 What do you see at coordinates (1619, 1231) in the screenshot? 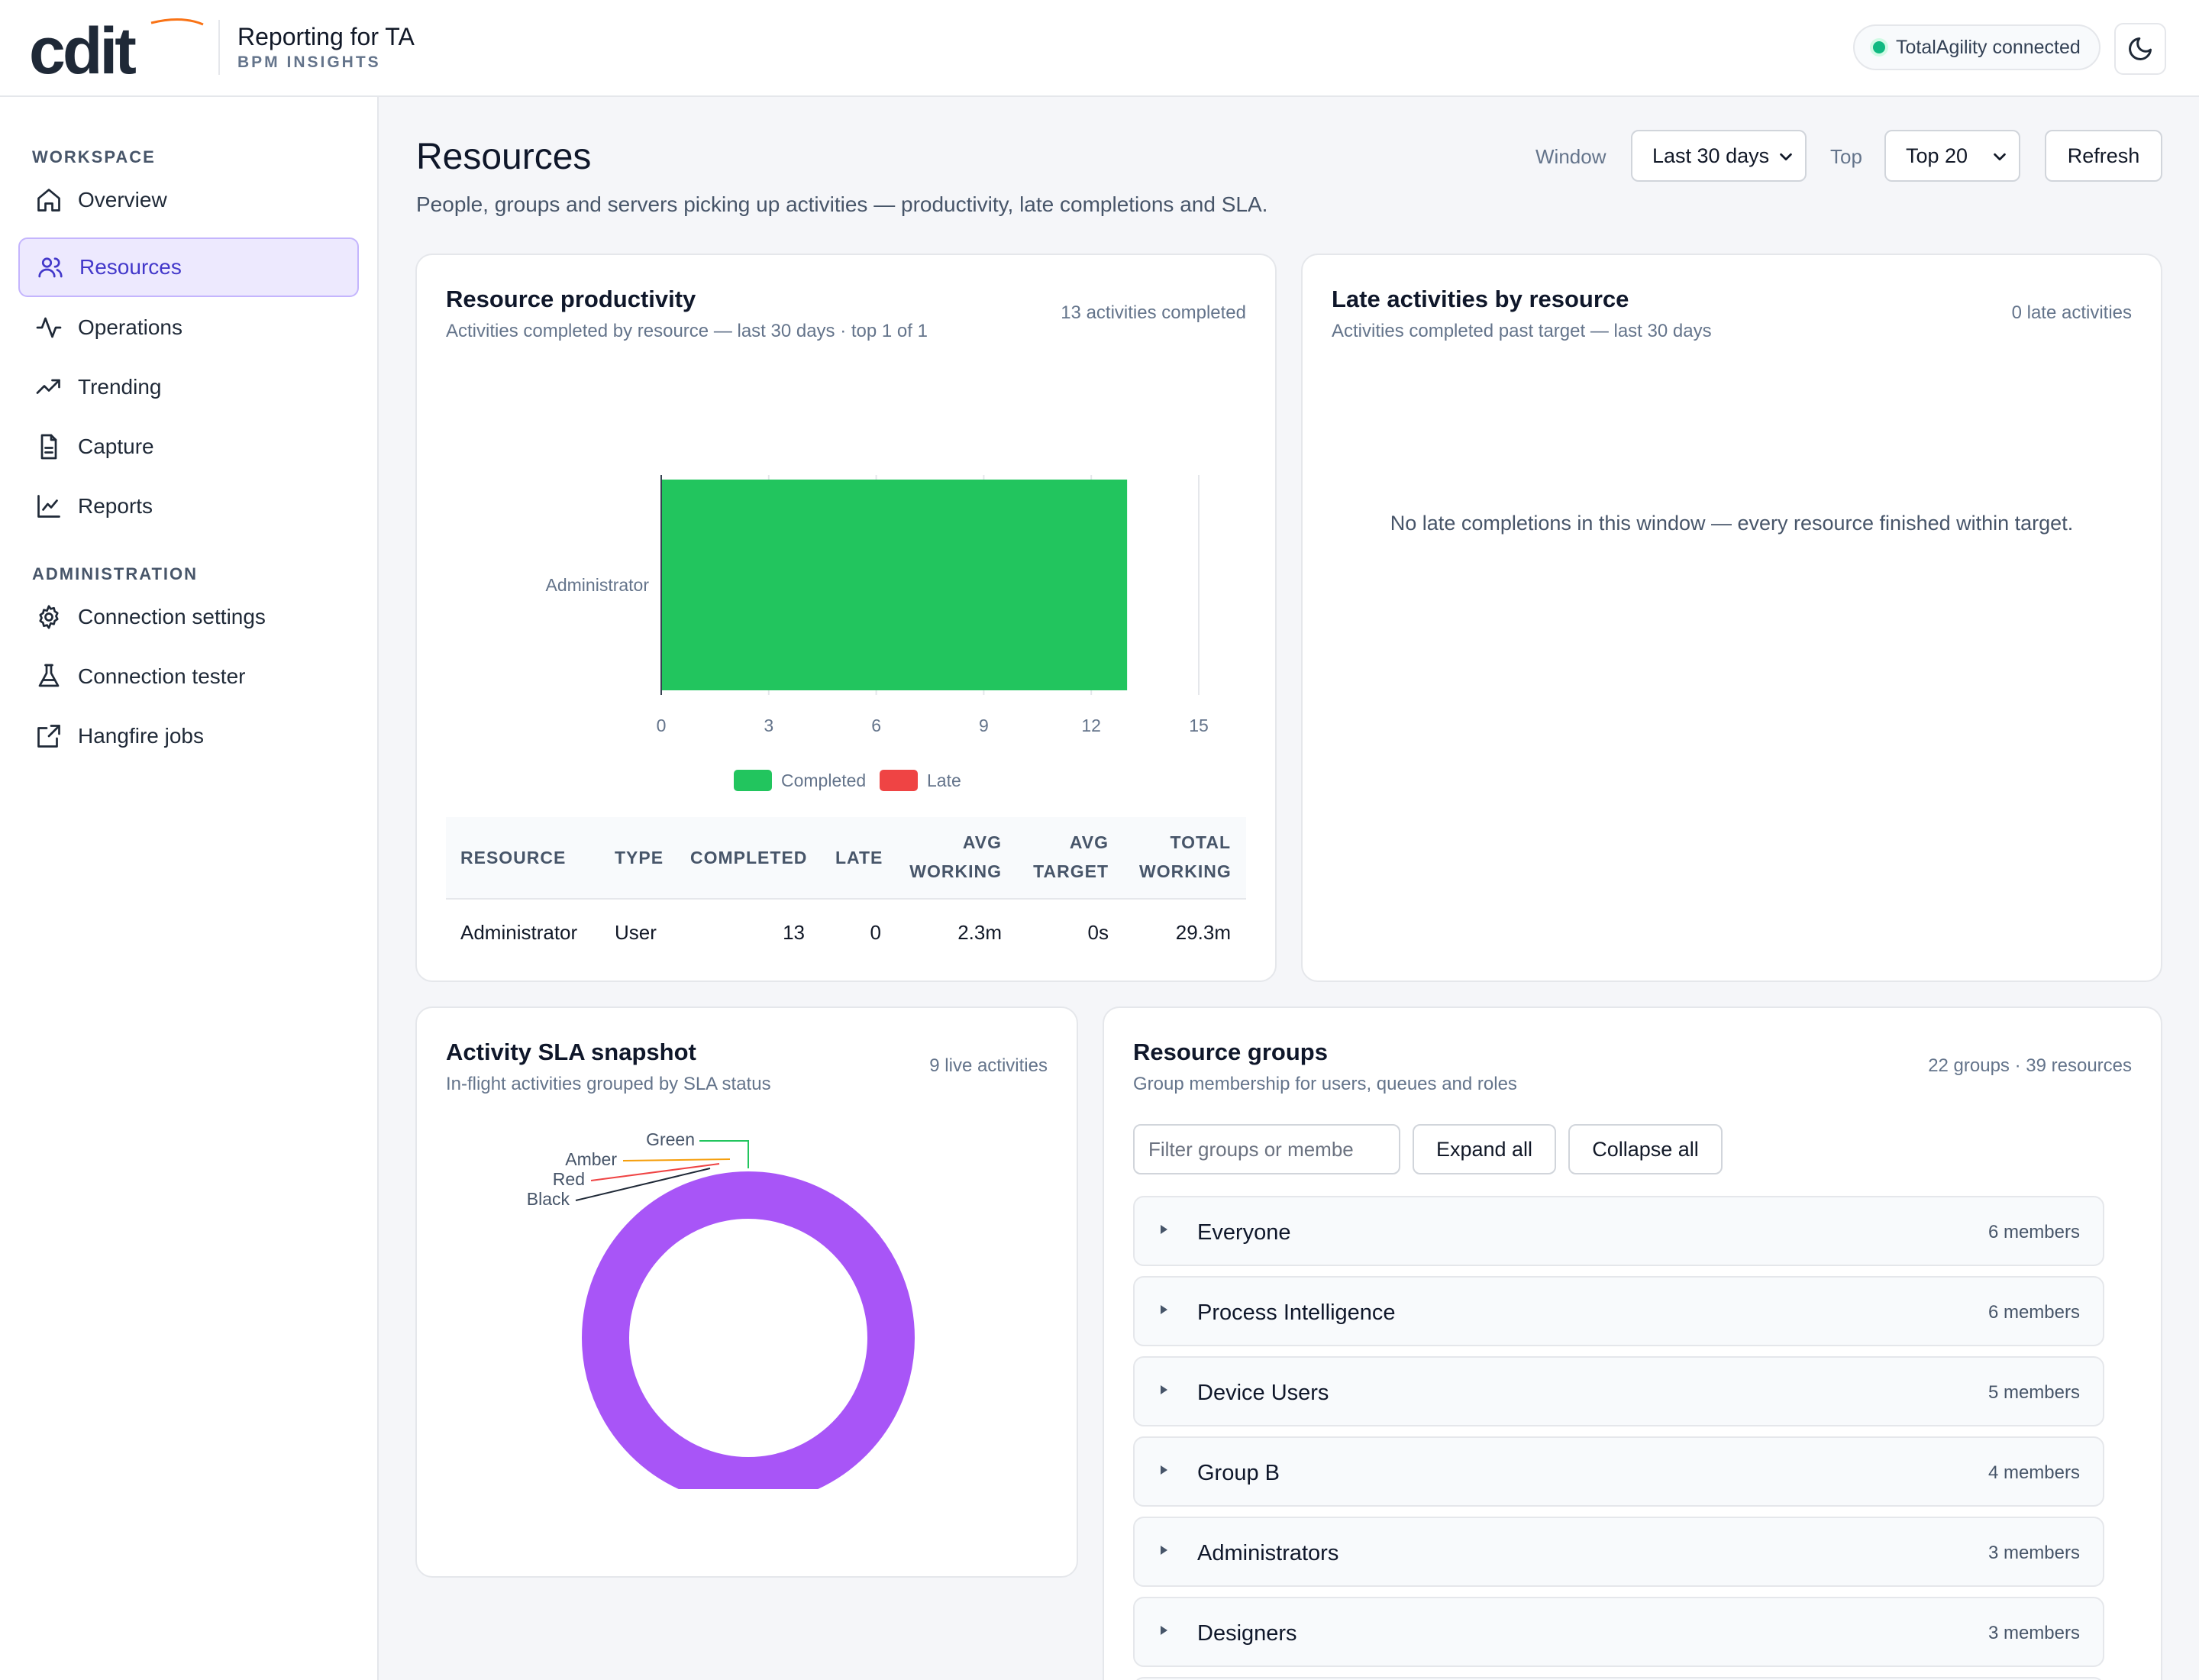
I see `group-row-everyone: Everyone 6 members` at bounding box center [1619, 1231].